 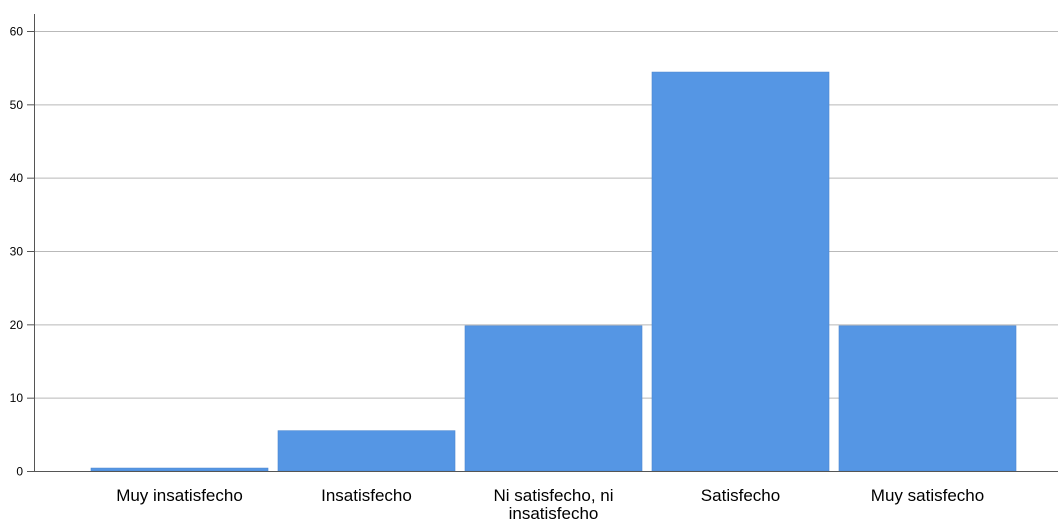 I want to click on y-tick-labels: 0 10 20 30 40 50 60, so click(x=17, y=252).